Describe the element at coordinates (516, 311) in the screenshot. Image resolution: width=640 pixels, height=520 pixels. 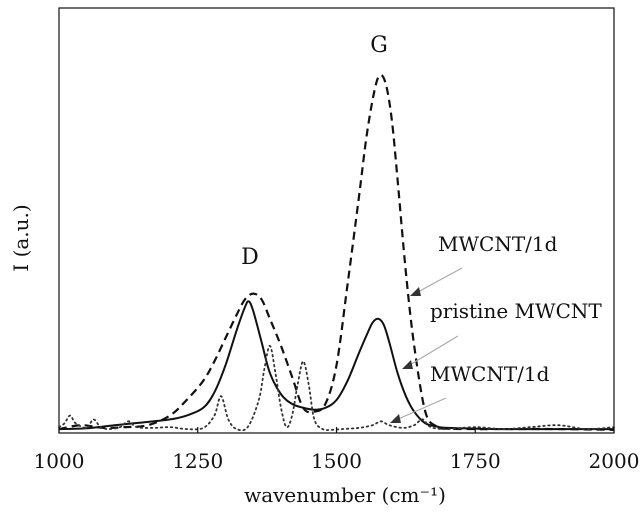
I see `annotation-mid-label: pristine MWCNT` at that location.